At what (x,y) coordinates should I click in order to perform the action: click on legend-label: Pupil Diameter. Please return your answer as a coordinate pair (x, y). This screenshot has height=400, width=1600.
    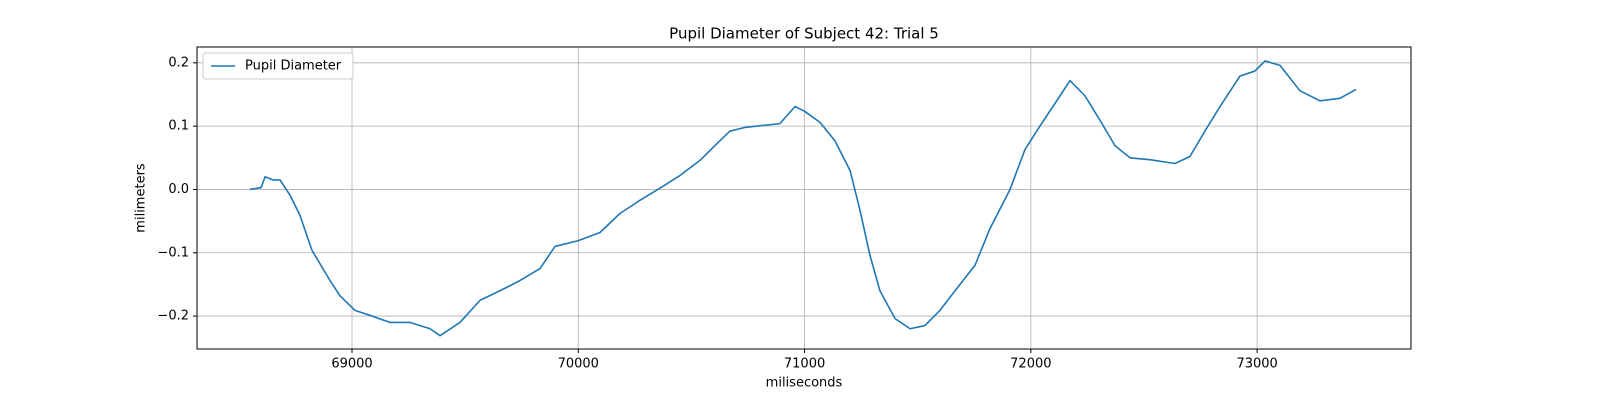
    Looking at the image, I should click on (293, 66).